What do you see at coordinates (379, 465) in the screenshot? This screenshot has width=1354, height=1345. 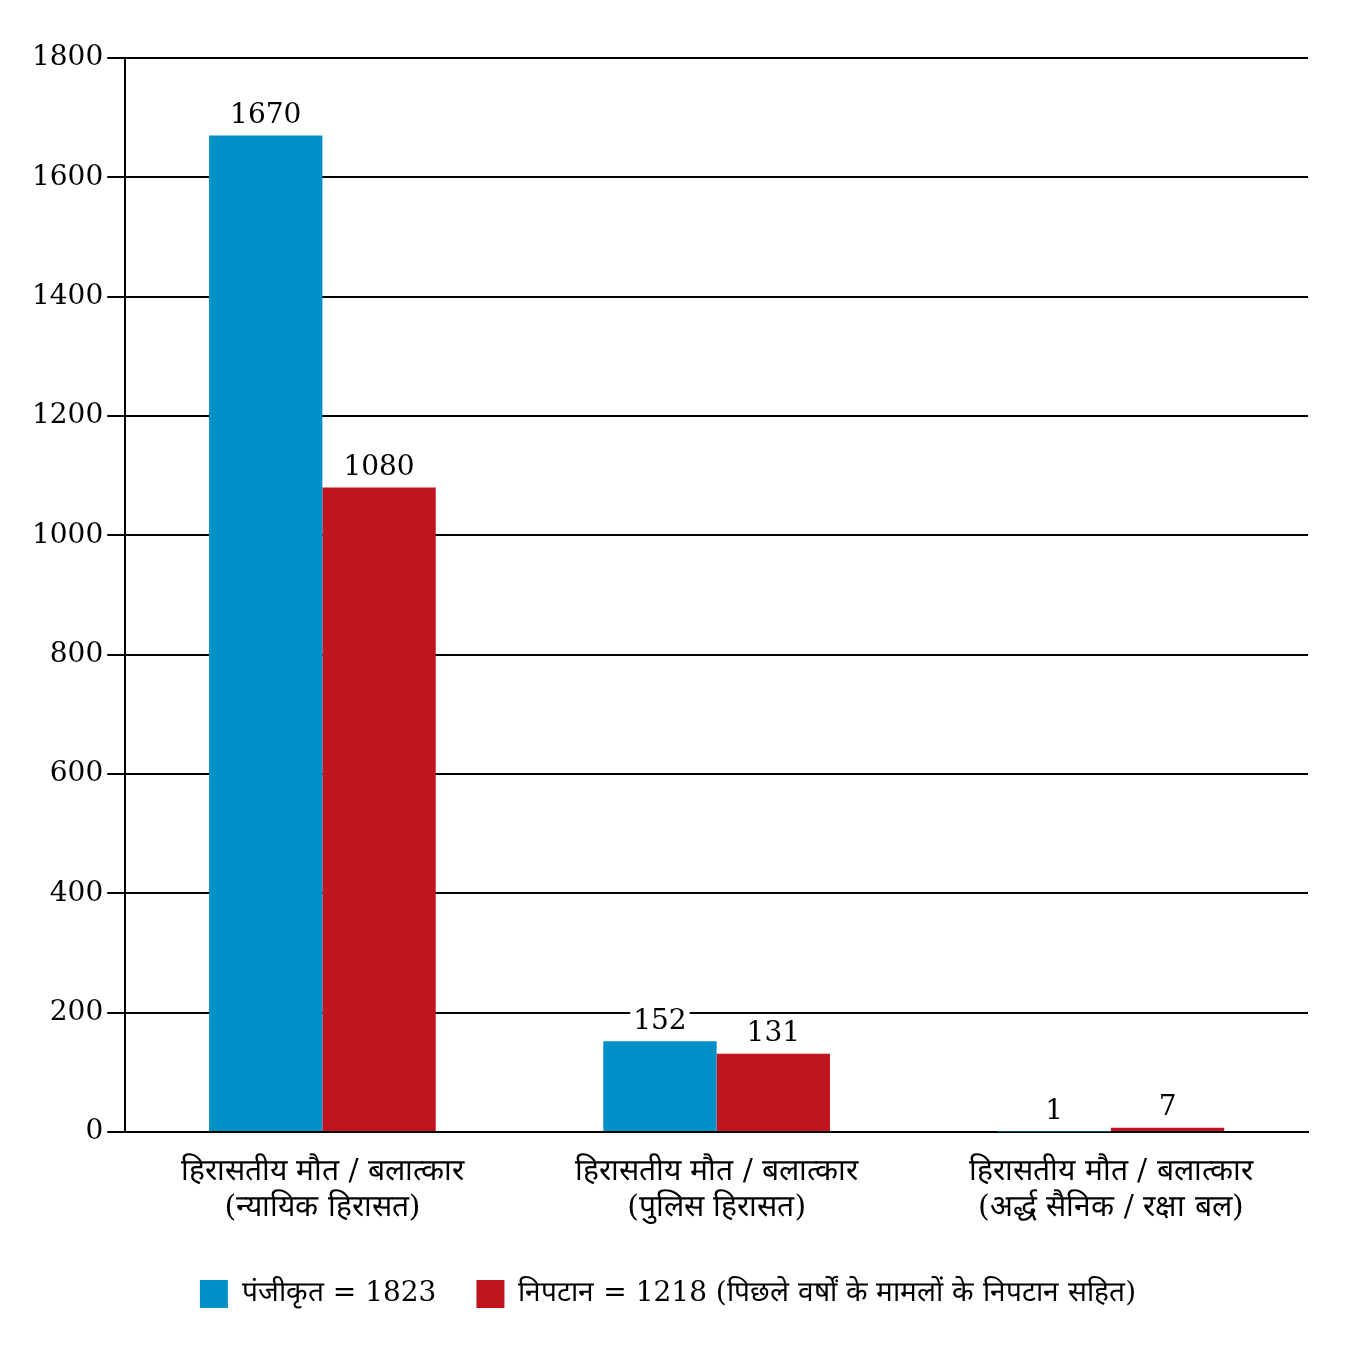 I see `data-label: 1080` at bounding box center [379, 465].